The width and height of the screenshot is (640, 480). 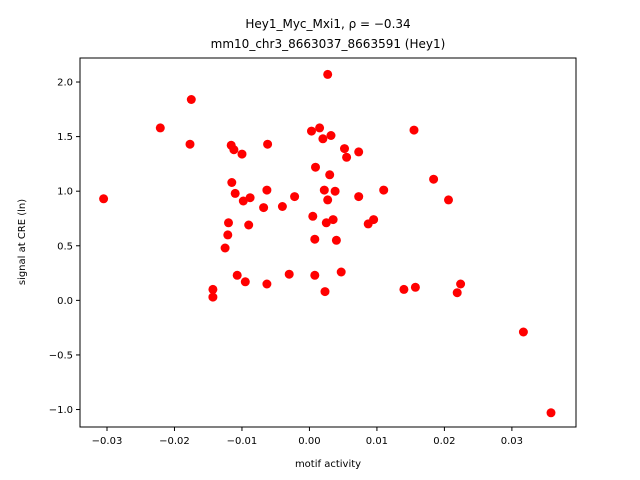 What do you see at coordinates (328, 44) in the screenshot?
I see `chart-title-line2: mm10_chr3_8663037_8663591 (Hey1)` at bounding box center [328, 44].